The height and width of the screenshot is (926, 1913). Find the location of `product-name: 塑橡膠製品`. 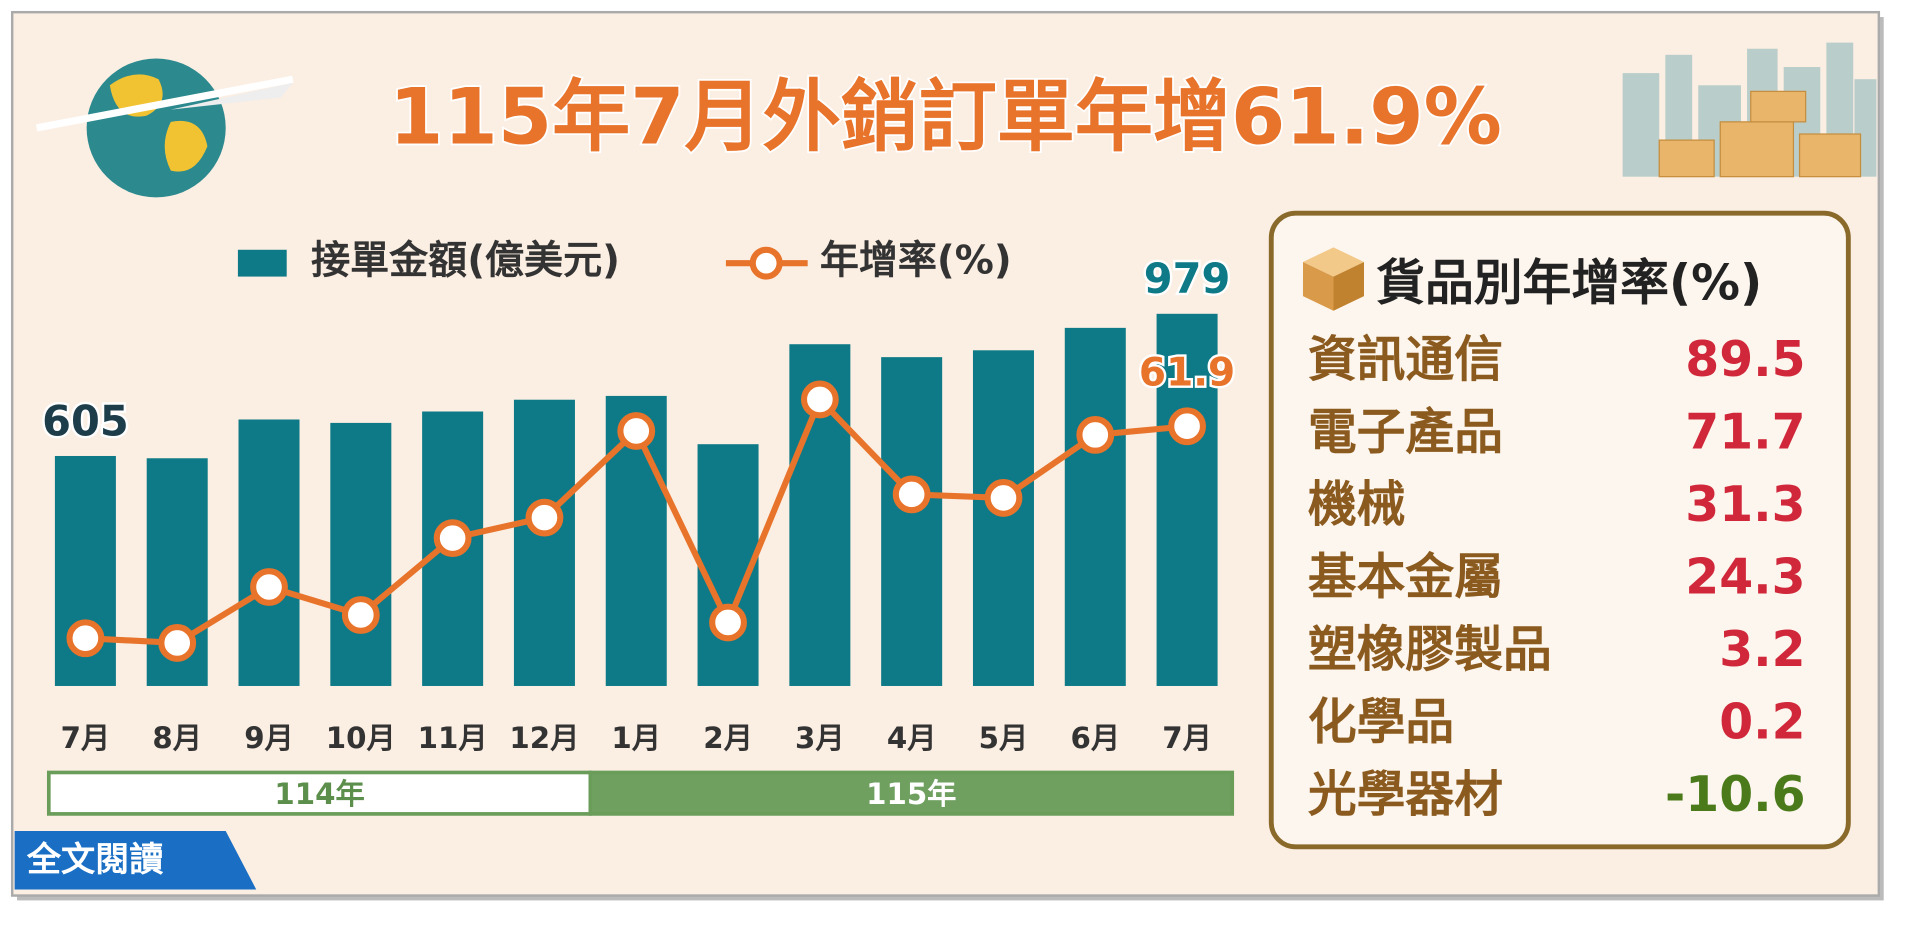

product-name: 塑橡膠製品 is located at coordinates (1430, 650).